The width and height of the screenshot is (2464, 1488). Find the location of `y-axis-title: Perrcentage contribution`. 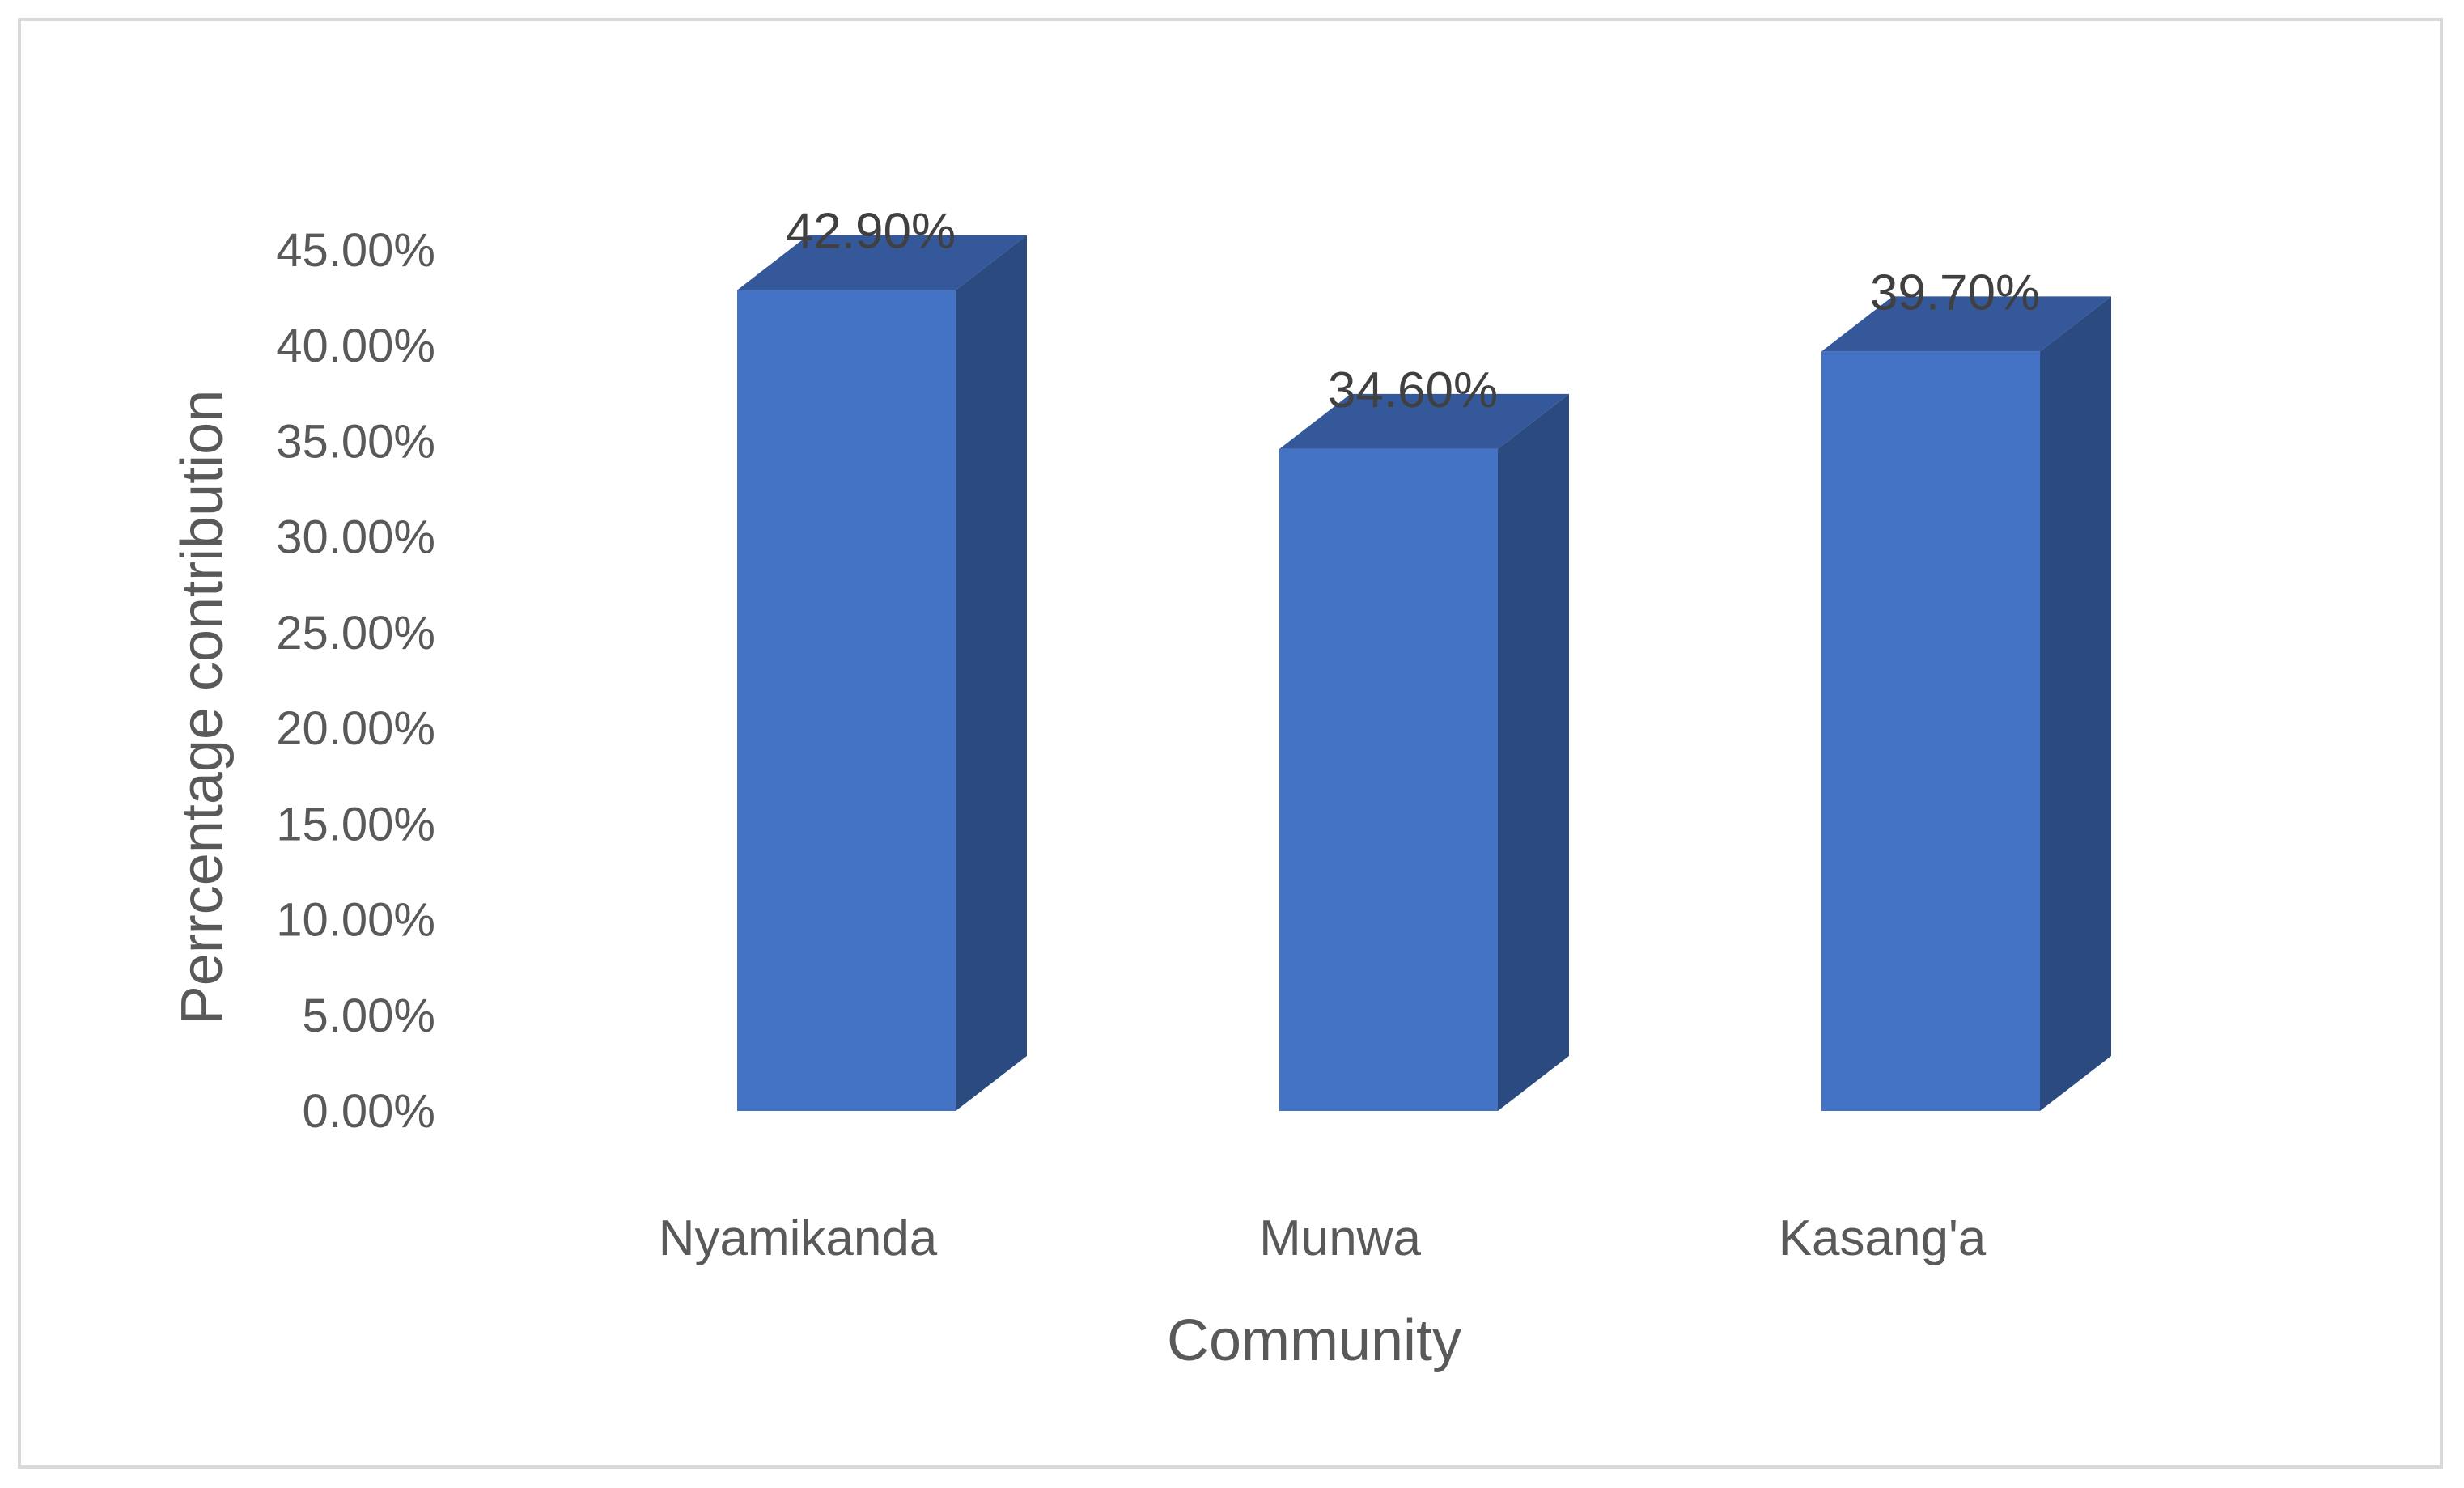

y-axis-title: Perrcentage contribution is located at coordinates (202, 707).